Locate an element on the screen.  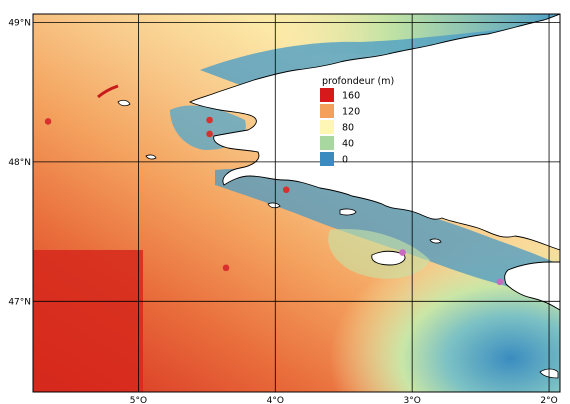
legend-label: 40 is located at coordinates (348, 144).